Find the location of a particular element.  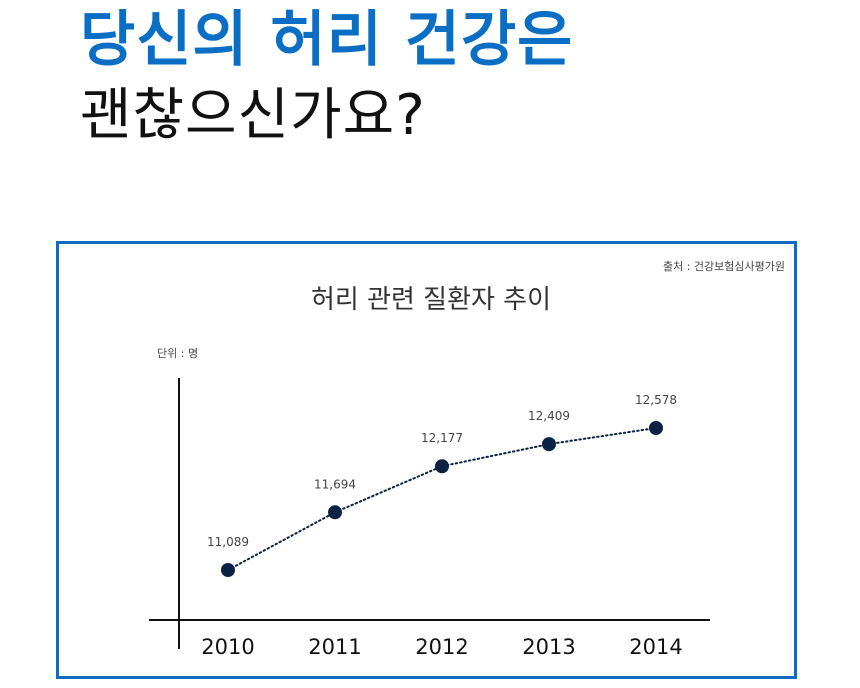

data-point-2010 is located at coordinates (228, 570).